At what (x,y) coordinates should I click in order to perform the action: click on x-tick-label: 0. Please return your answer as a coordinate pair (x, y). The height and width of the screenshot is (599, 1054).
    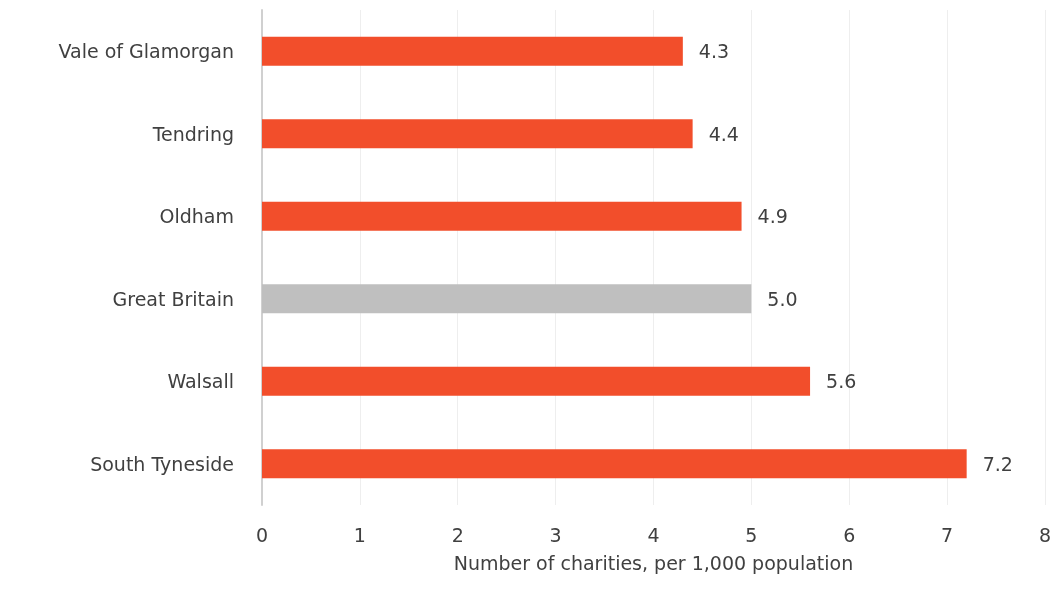
    Looking at the image, I should click on (262, 534).